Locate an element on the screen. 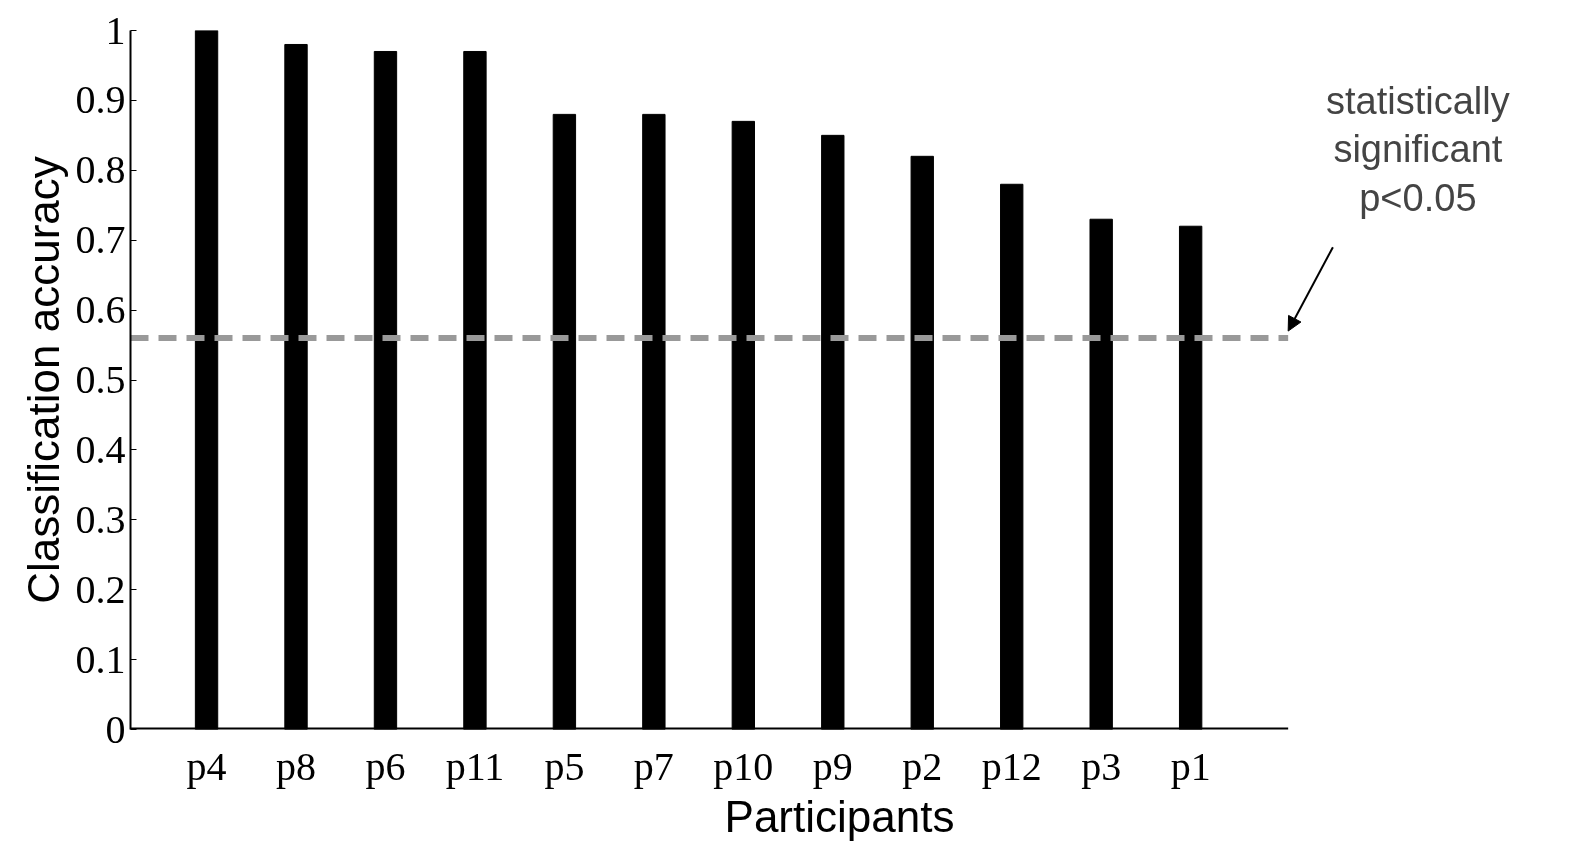 This screenshot has height=856, width=1580. y-tick-label: 0 is located at coordinates (115, 729).